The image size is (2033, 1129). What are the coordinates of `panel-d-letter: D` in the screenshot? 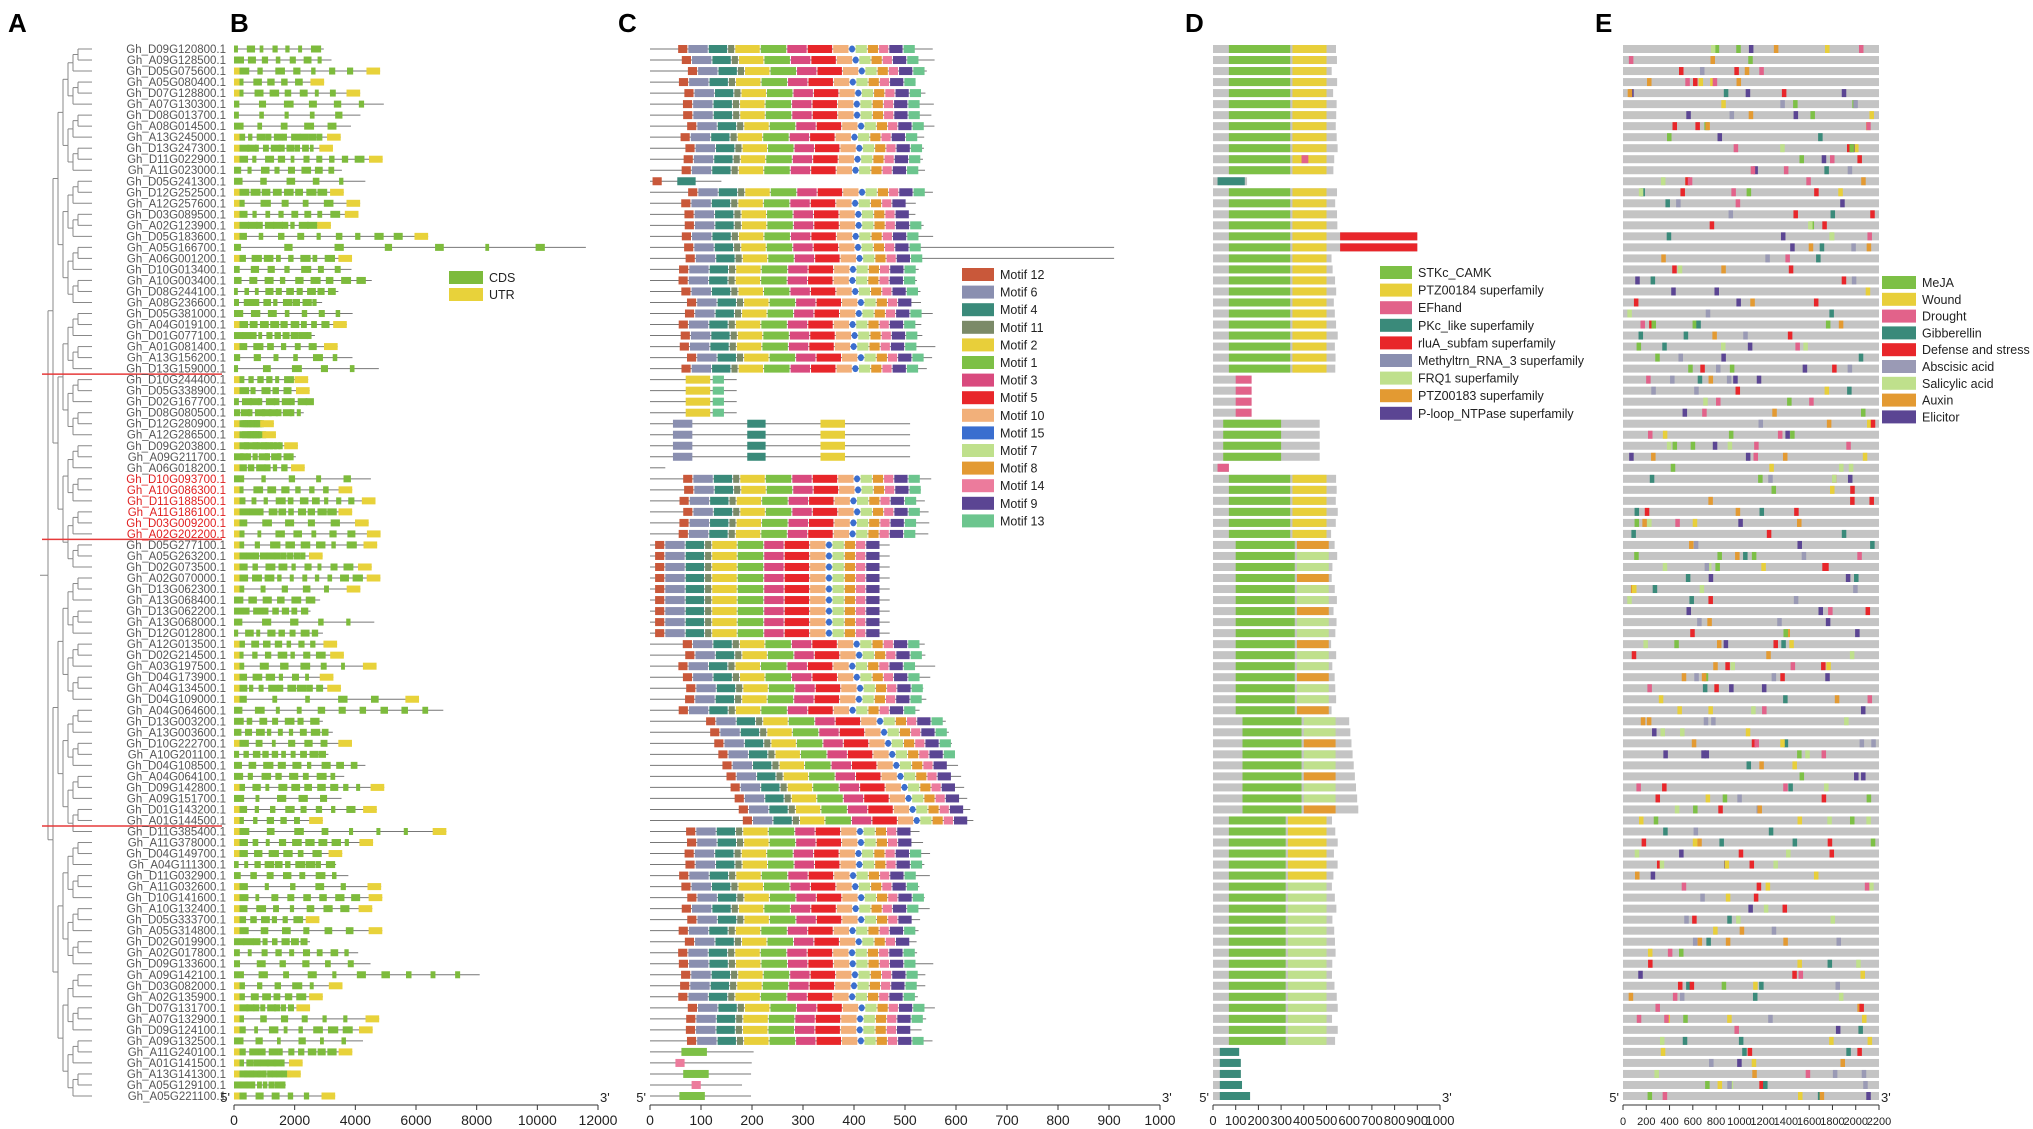 It's located at (1194, 23).